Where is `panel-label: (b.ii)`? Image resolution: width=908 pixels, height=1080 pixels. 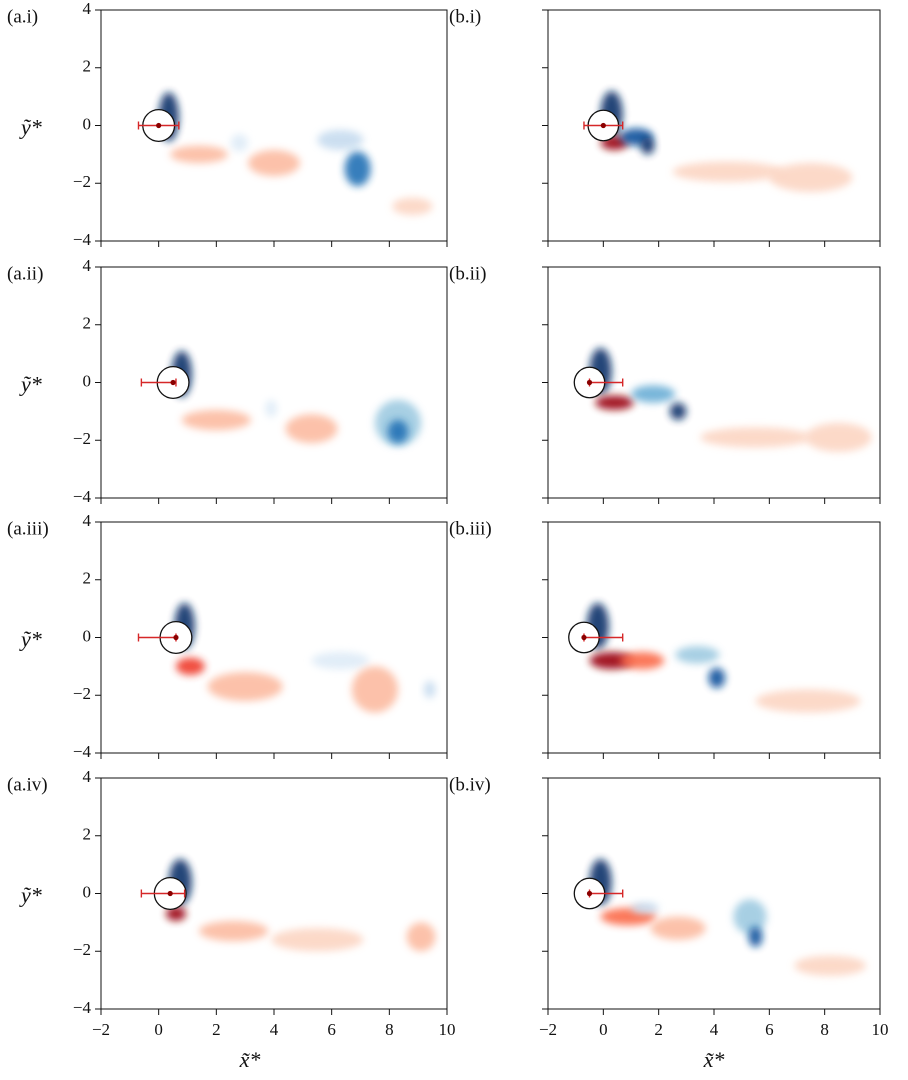 panel-label: (b.ii) is located at coordinates (467, 273).